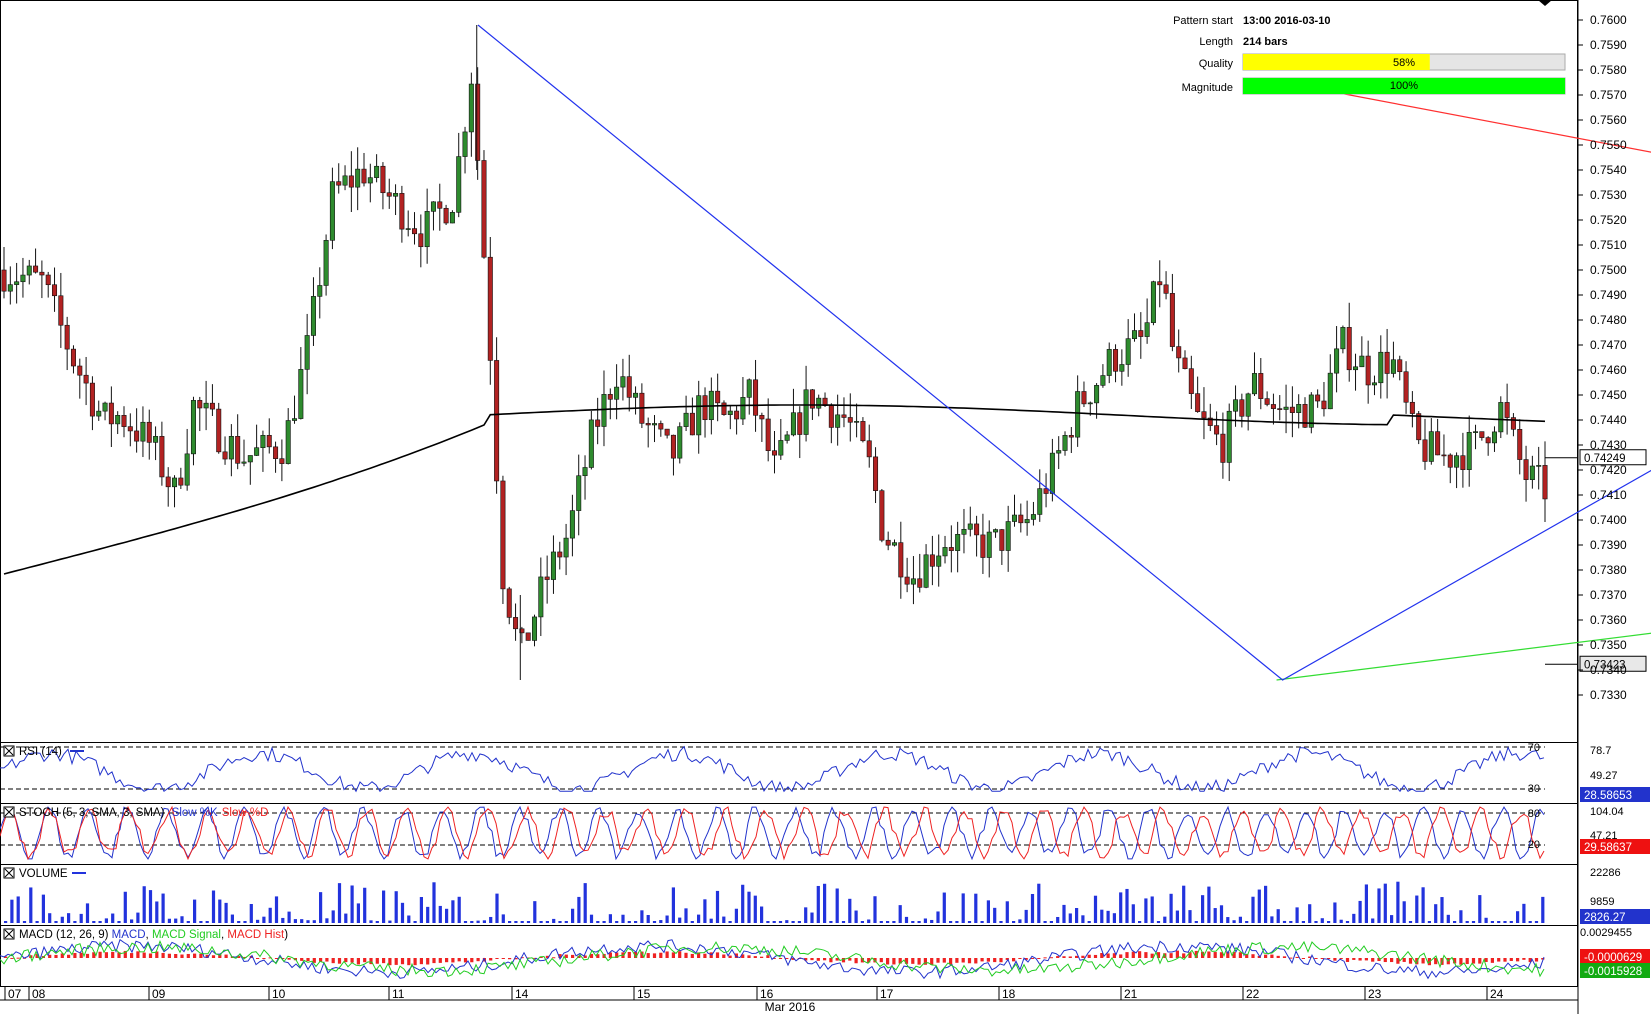 Image resolution: width=1651 pixels, height=1014 pixels. I want to click on rsi-level-30: 30, so click(1534, 789).